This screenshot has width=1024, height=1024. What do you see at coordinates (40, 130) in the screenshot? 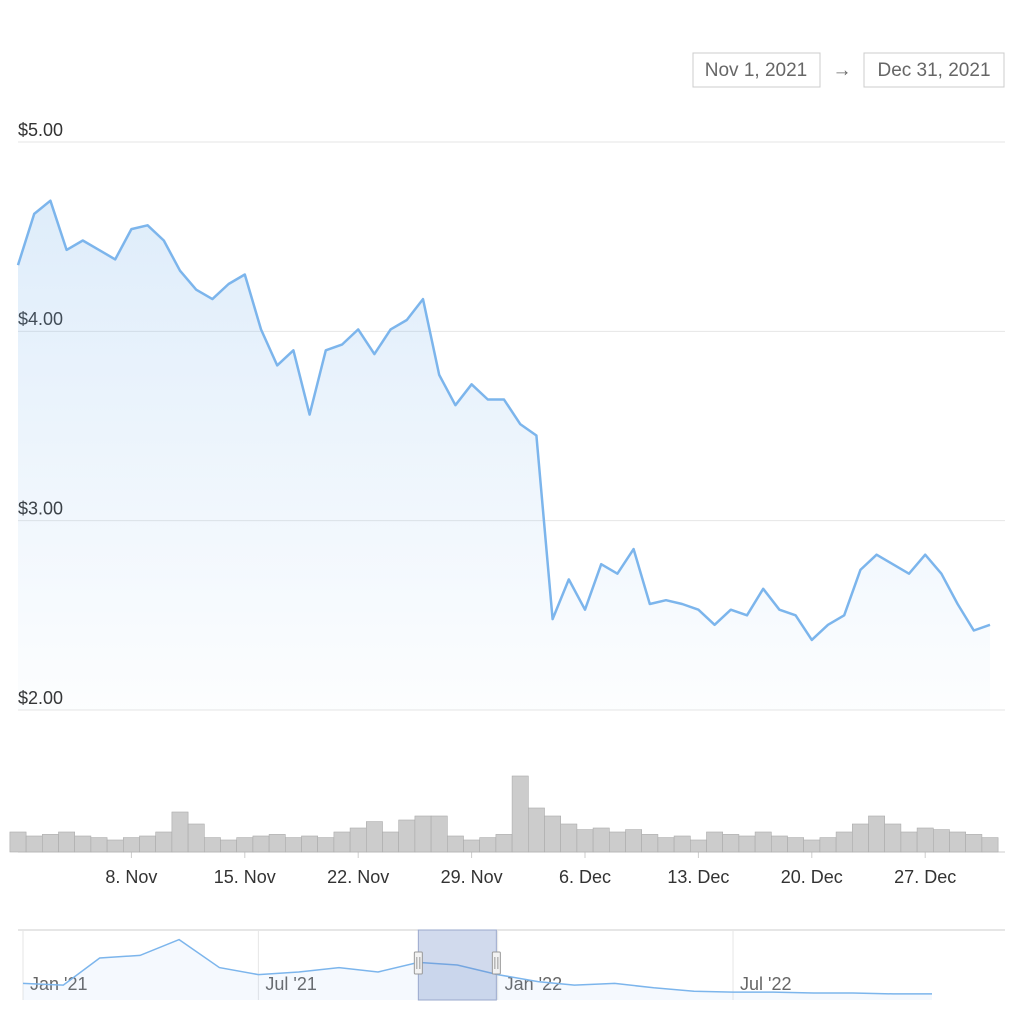
I see `y-tick-label: $5.00` at bounding box center [40, 130].